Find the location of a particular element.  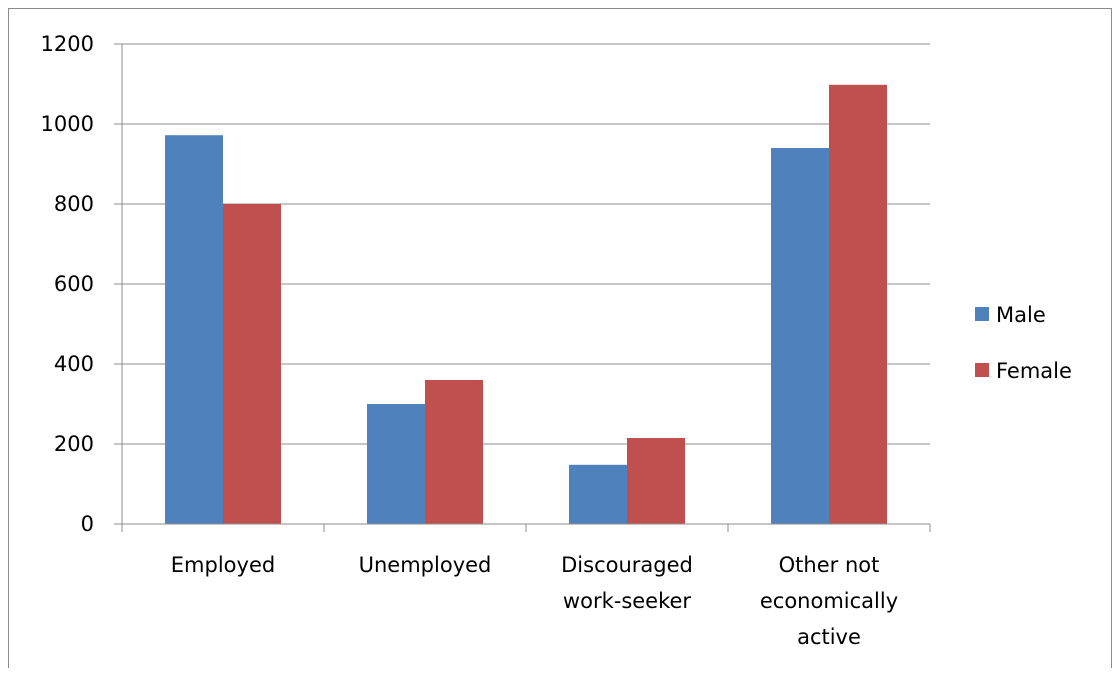

legend-swatch-male is located at coordinates (982, 314).